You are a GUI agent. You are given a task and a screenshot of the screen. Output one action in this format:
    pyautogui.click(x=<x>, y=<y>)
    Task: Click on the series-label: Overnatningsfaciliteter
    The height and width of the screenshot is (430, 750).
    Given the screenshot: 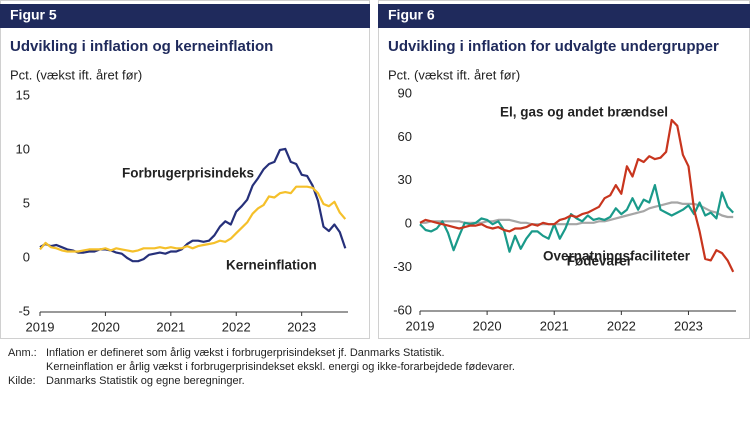 What is the action you would take?
    pyautogui.click(x=617, y=256)
    